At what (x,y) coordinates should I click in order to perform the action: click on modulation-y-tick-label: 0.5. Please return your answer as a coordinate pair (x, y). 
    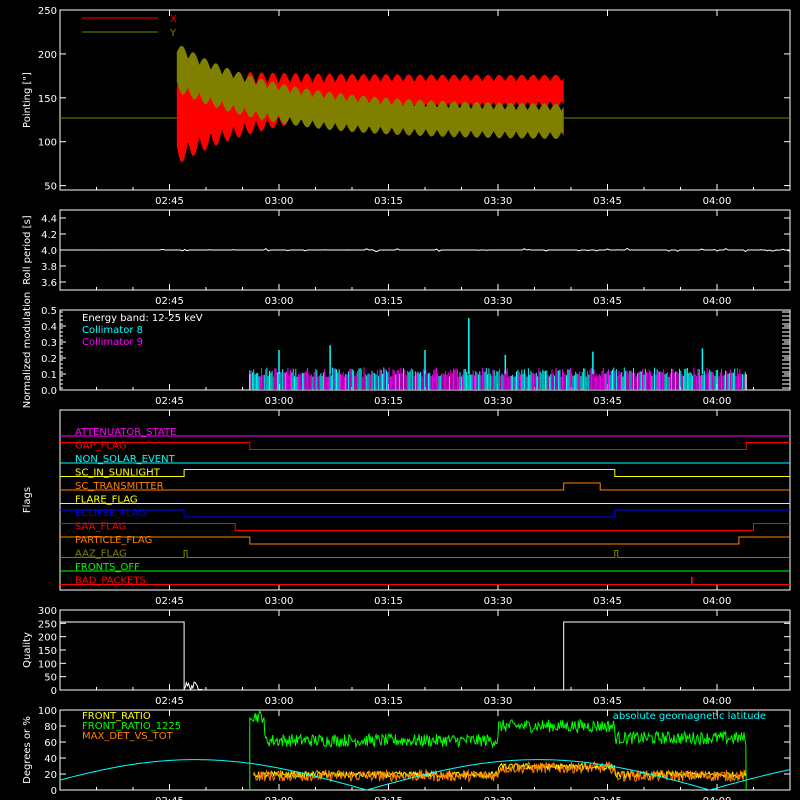
    Looking at the image, I should click on (49, 311).